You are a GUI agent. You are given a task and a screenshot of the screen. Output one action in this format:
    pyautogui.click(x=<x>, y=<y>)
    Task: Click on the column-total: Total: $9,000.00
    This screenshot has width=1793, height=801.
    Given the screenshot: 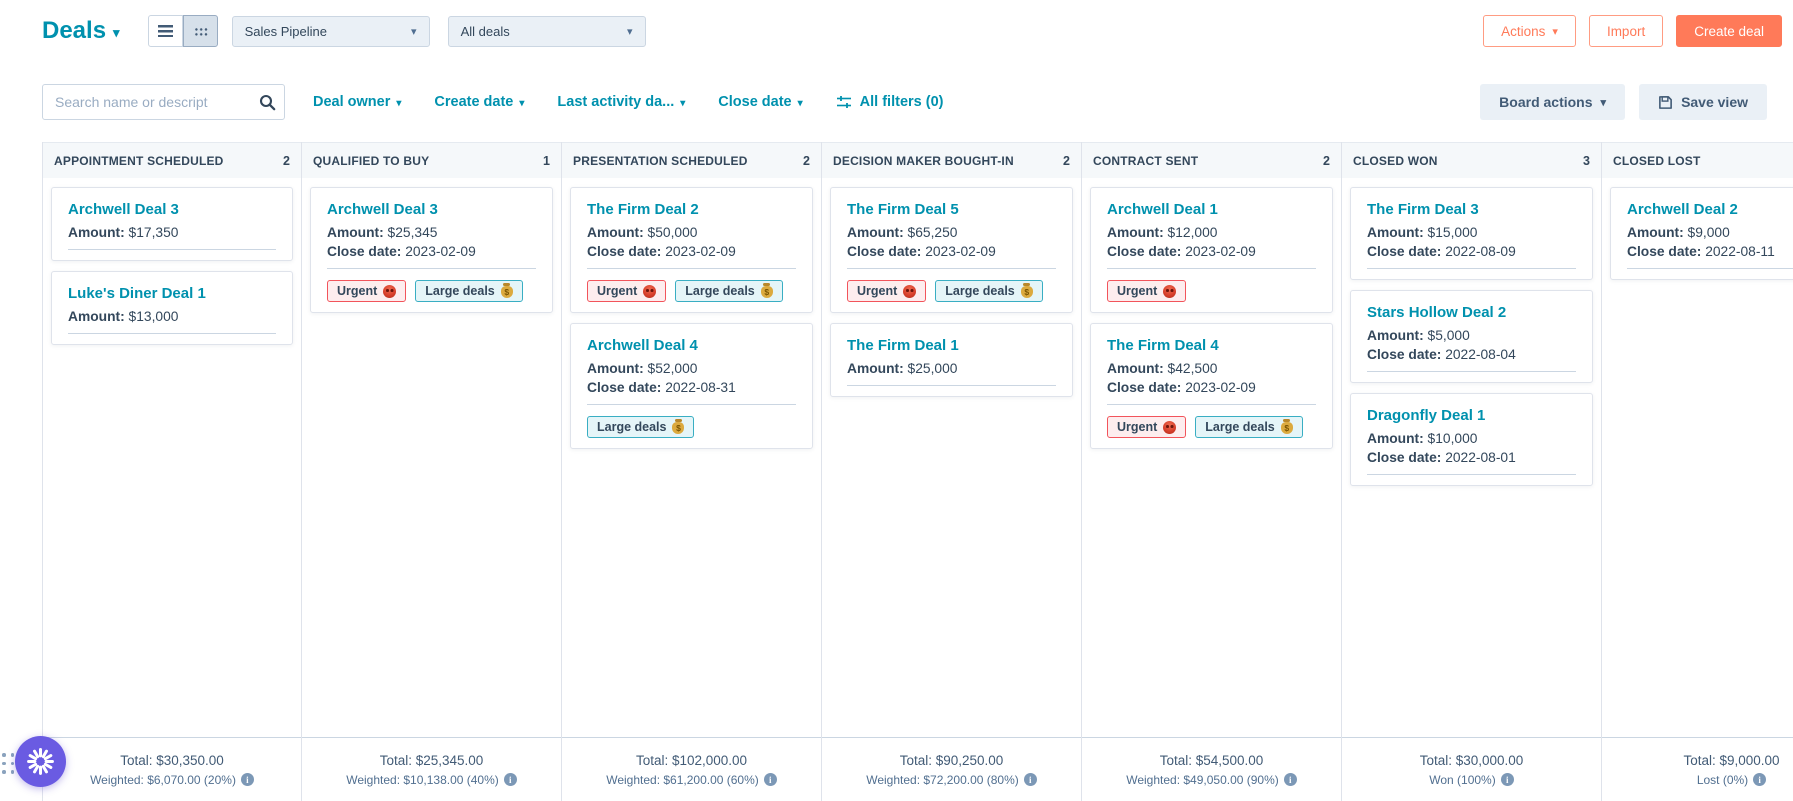 What is the action you would take?
    pyautogui.click(x=1731, y=760)
    